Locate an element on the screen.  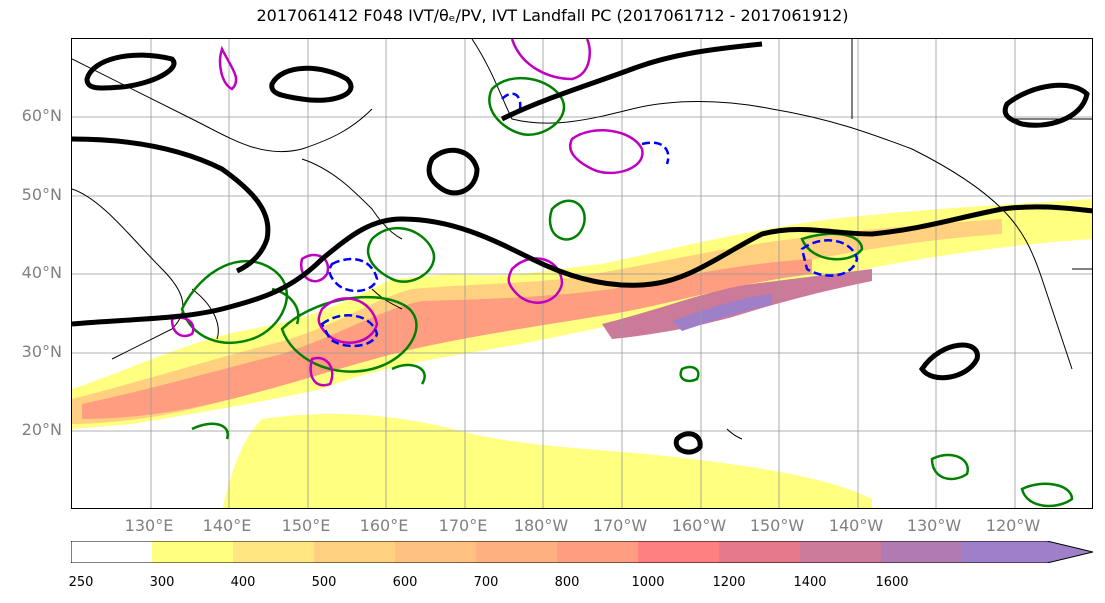
colorbar-tick-250: 250 is located at coordinates (81, 582).